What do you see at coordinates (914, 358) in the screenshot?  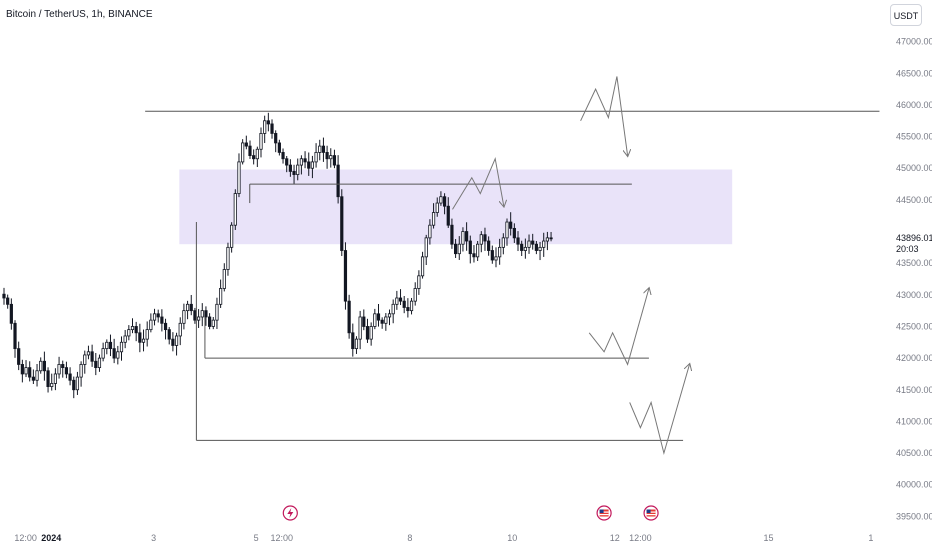 I see `price-axis-label: 42000.00` at bounding box center [914, 358].